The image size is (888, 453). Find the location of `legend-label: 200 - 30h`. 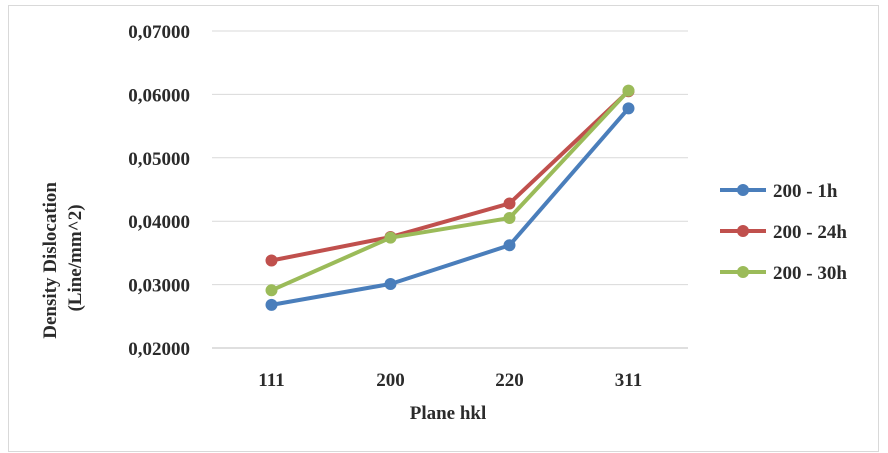

legend-label: 200 - 30h is located at coordinates (810, 273).